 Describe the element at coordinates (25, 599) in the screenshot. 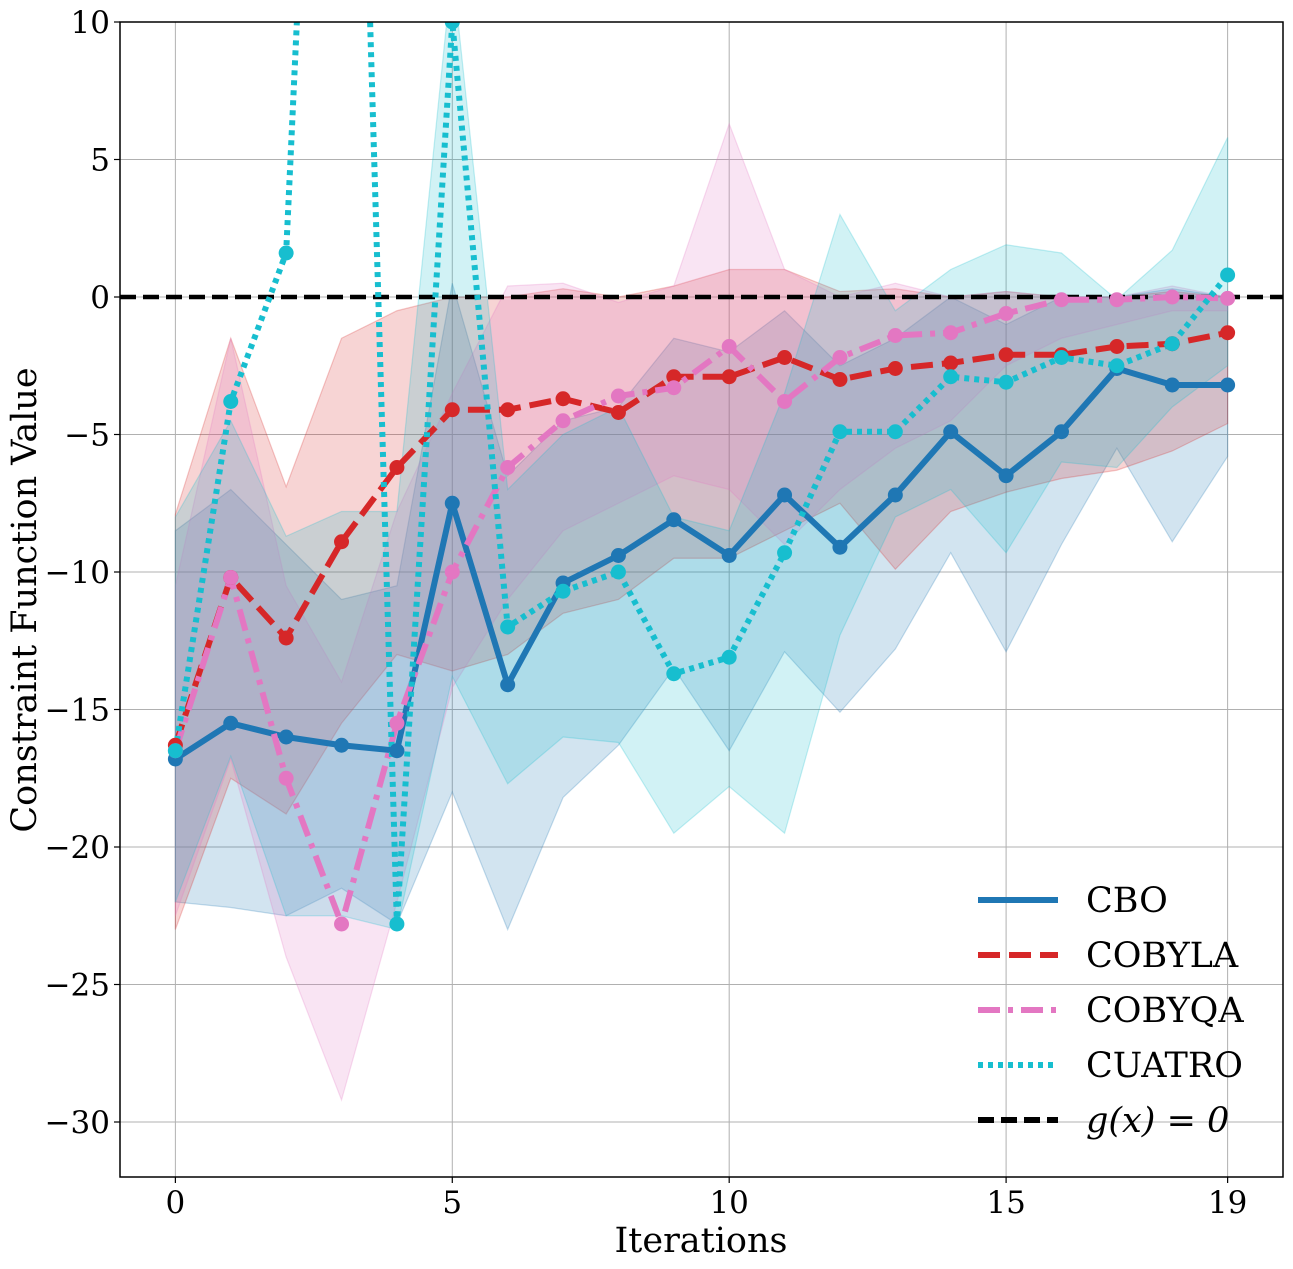

I see `y-axis-label: Constraint Function Value` at that location.